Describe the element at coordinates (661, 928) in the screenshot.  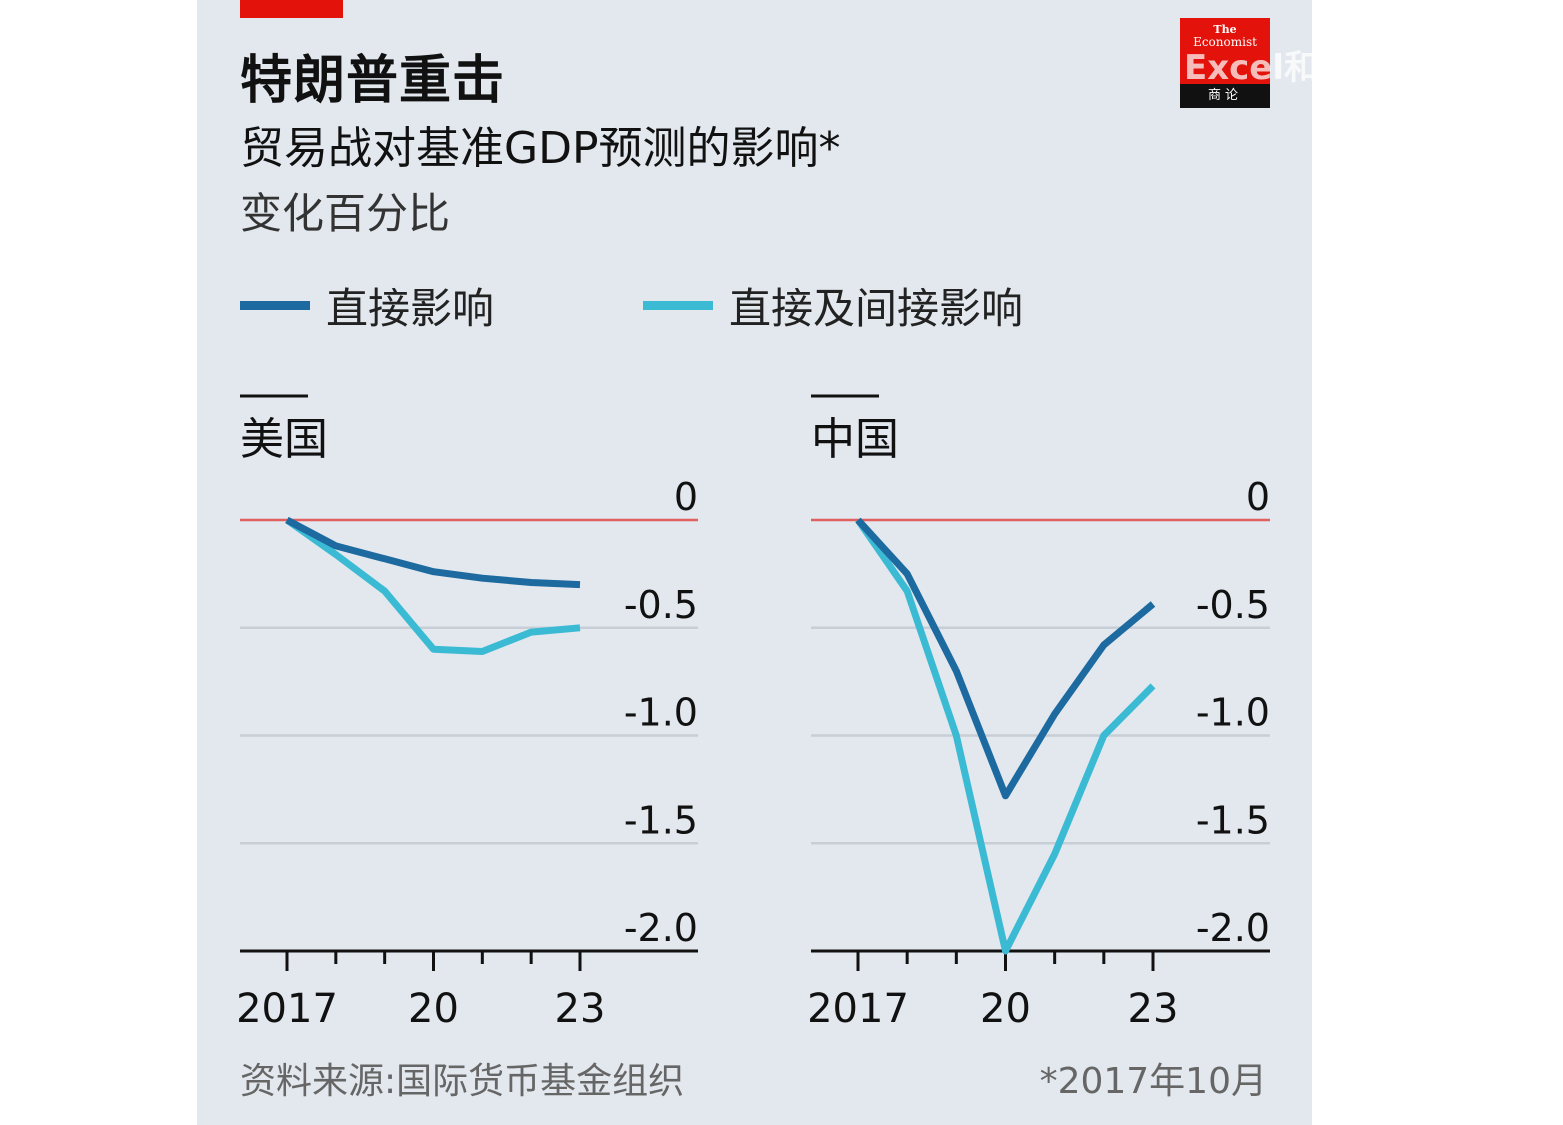
I see `us-y-tick-label: -2.0` at that location.